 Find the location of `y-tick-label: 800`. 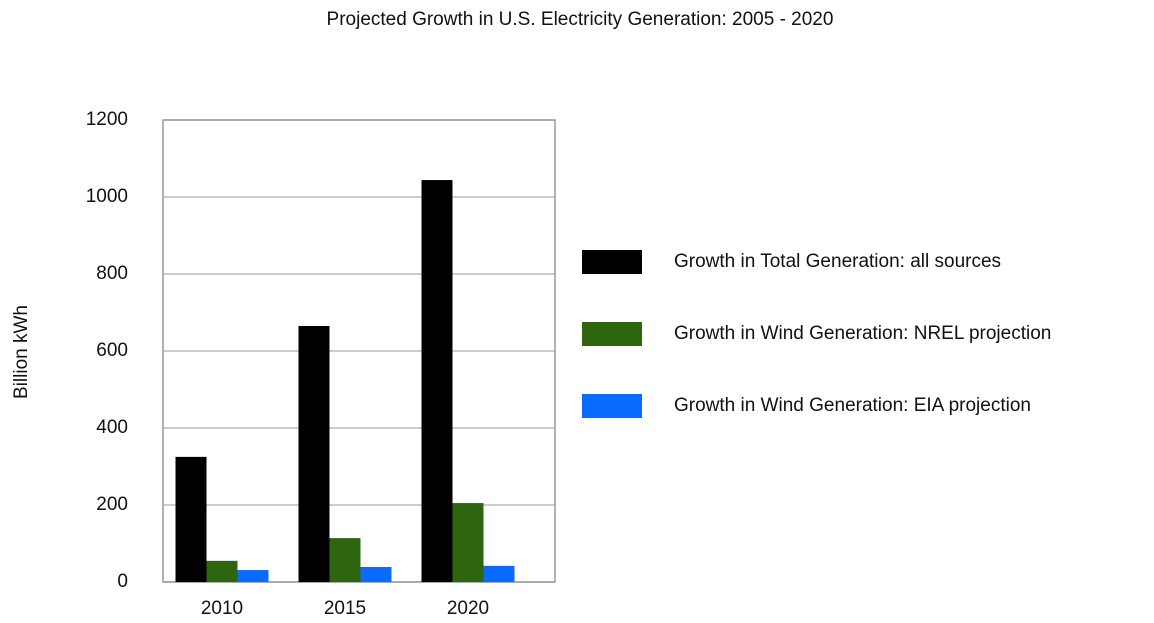

y-tick-label: 800 is located at coordinates (112, 273).